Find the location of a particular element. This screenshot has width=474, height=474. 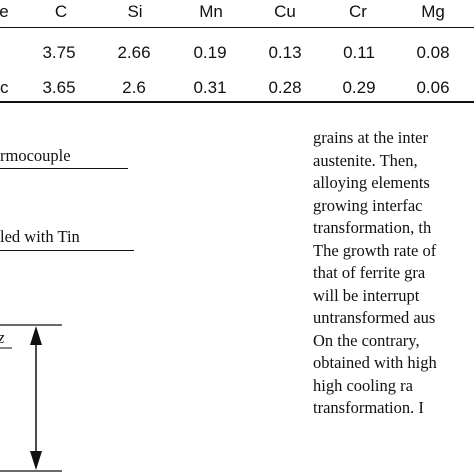

table-cell: 0.13 is located at coordinates (285, 52).